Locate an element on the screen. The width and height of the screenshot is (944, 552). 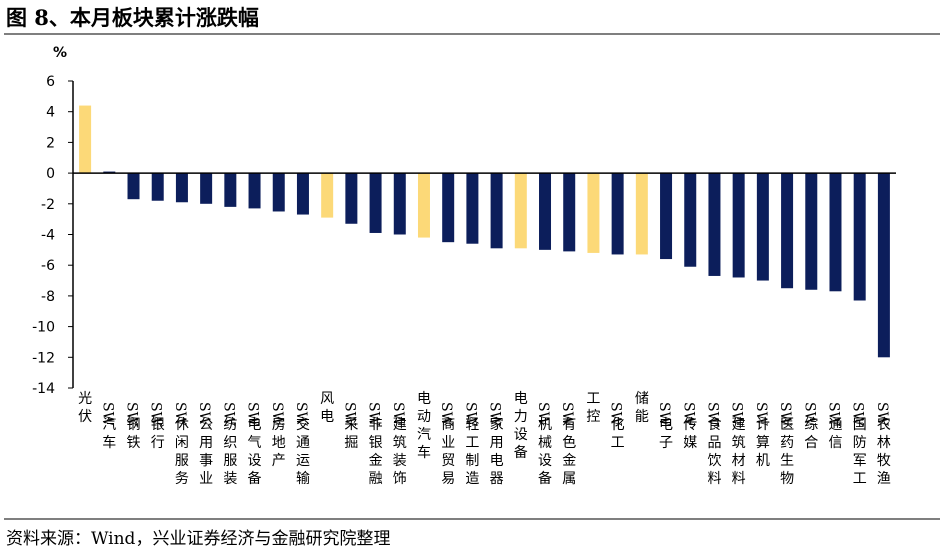
category-char: 采 is located at coordinates (351, 425).